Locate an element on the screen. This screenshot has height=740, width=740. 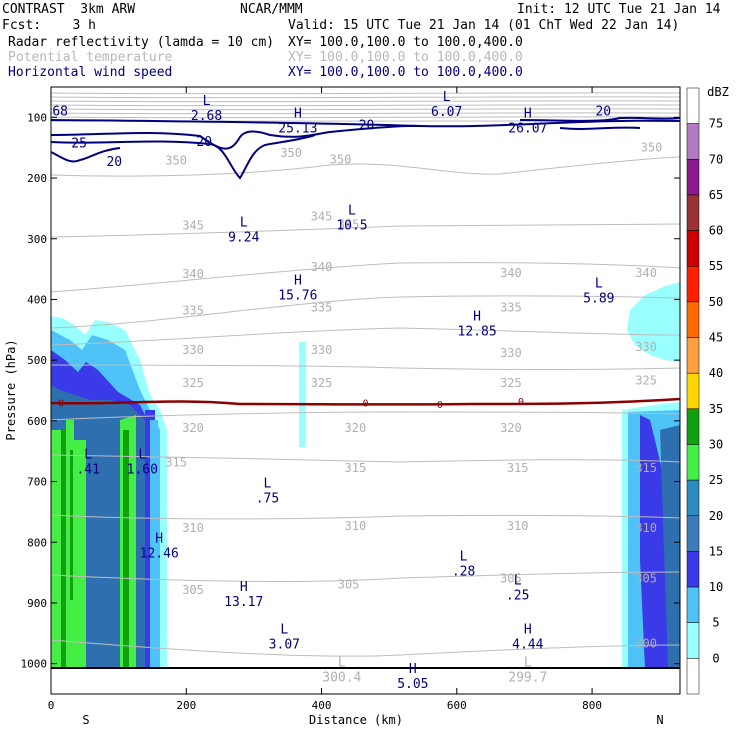
field-theta-xy: XY= 100.0,100.0 to 100.0,400.0 is located at coordinates (405, 57).